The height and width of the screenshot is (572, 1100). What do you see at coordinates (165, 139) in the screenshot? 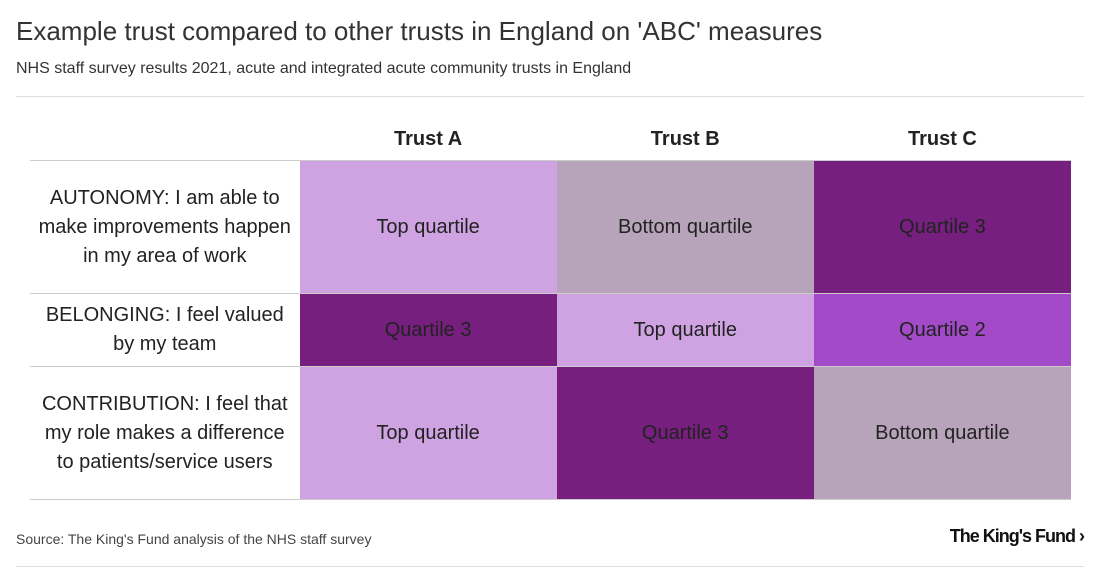
I see `corner` at bounding box center [165, 139].